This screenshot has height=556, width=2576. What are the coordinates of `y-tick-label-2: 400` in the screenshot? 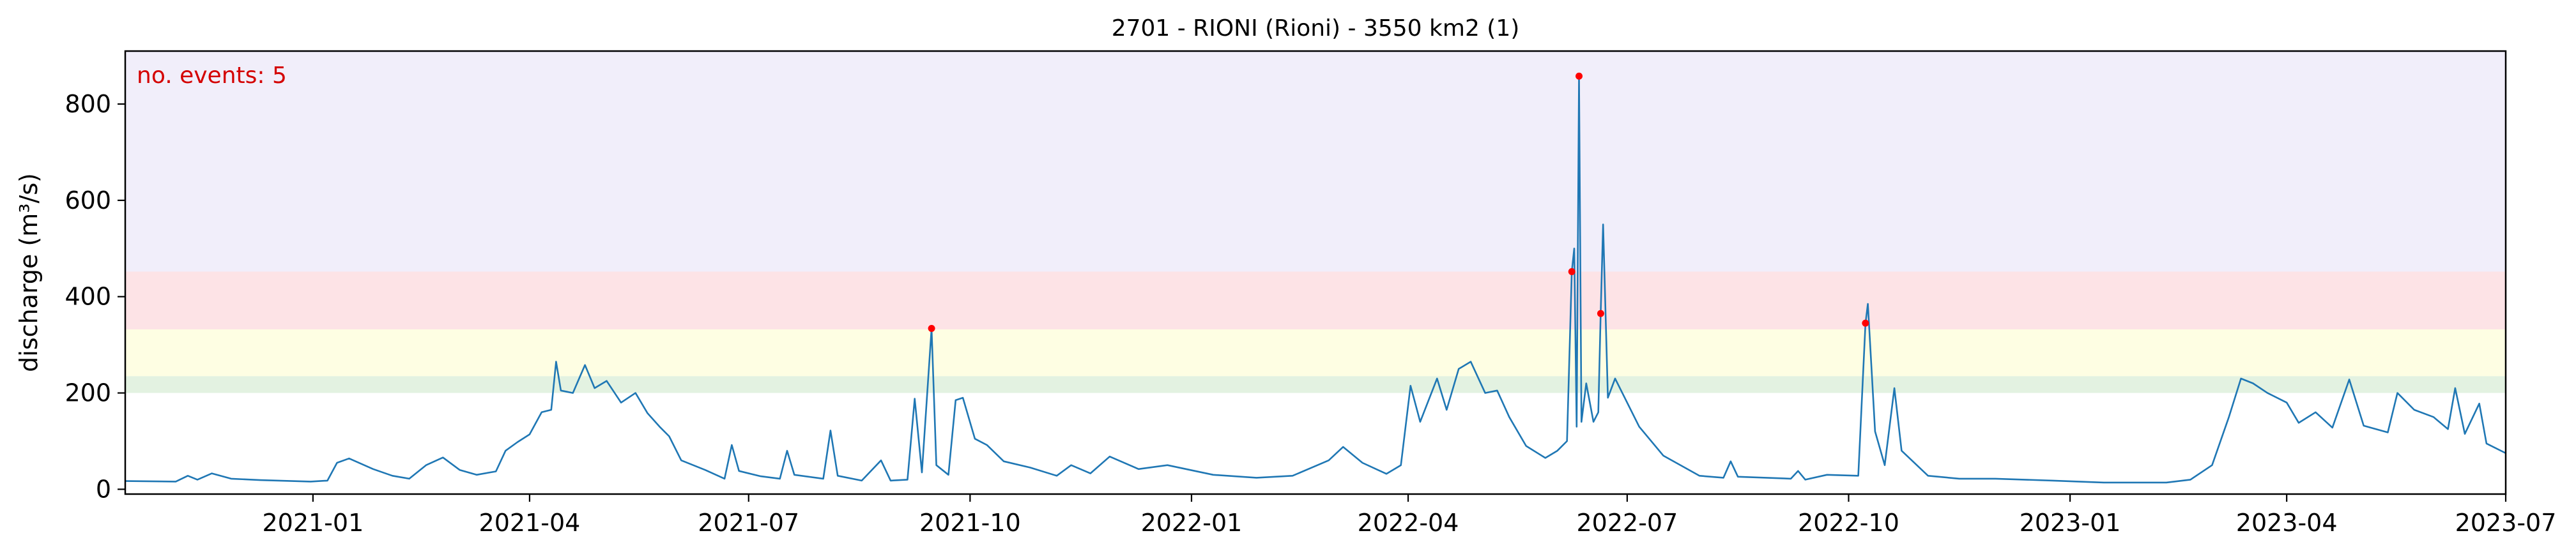 It's located at (88, 297).